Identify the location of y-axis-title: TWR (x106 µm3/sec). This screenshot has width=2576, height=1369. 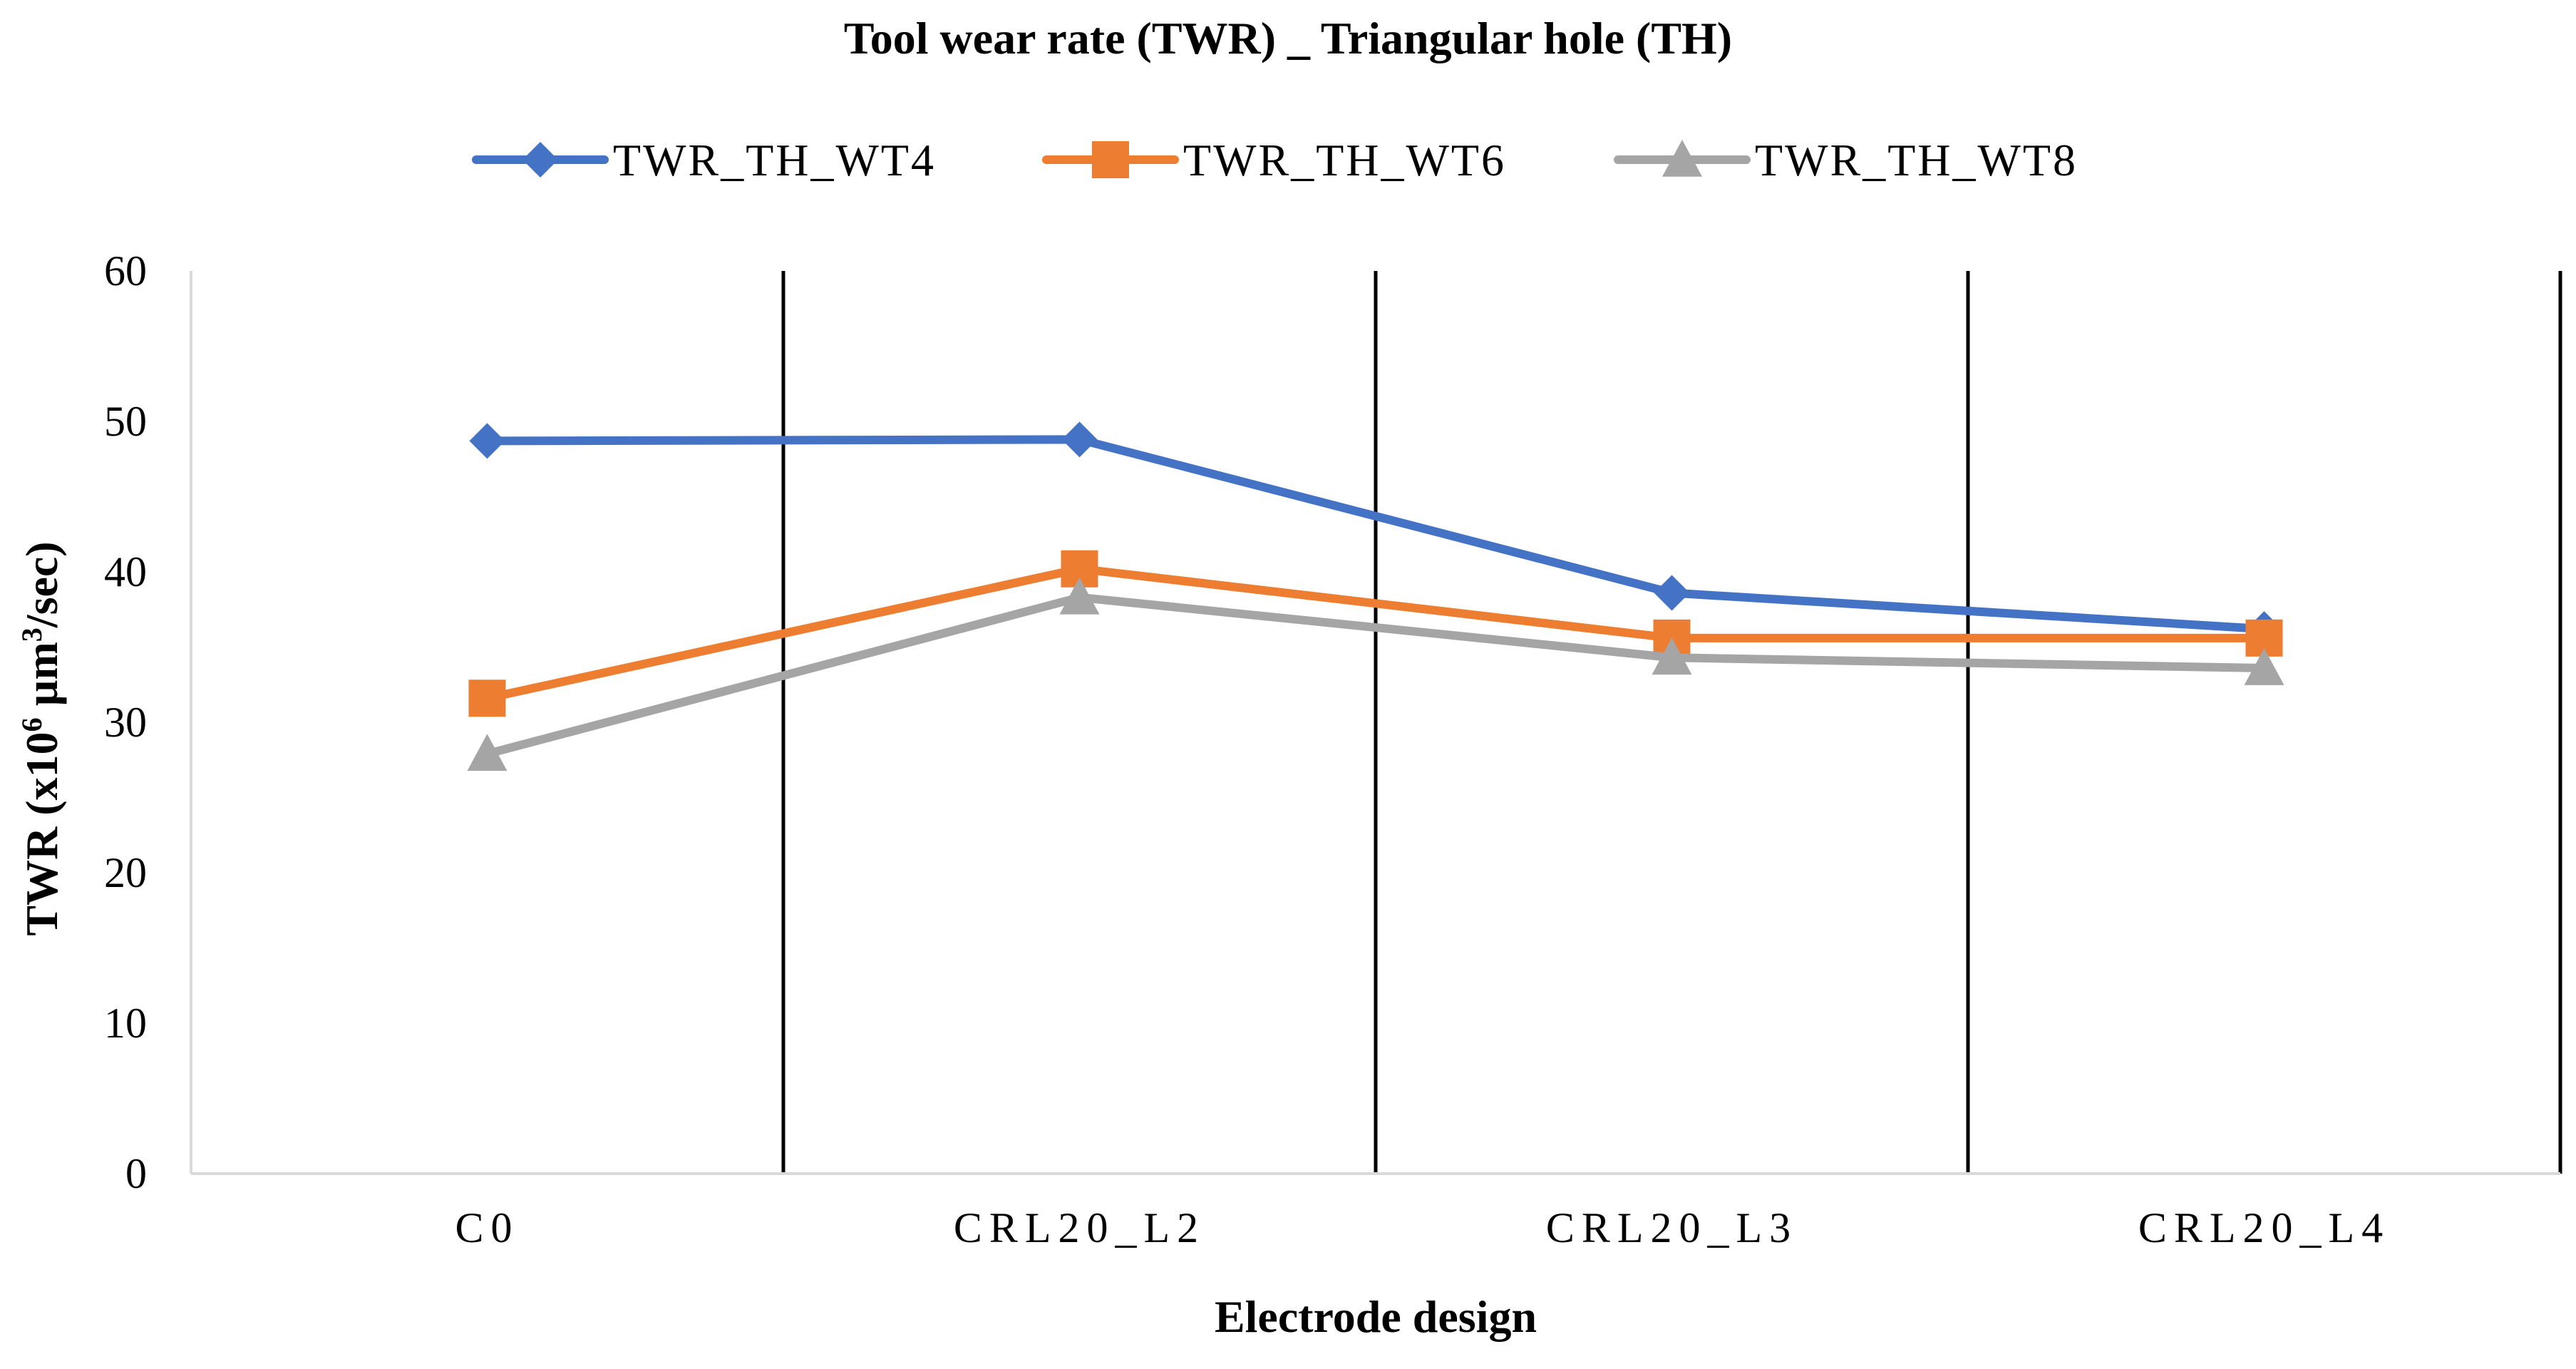
(42, 738).